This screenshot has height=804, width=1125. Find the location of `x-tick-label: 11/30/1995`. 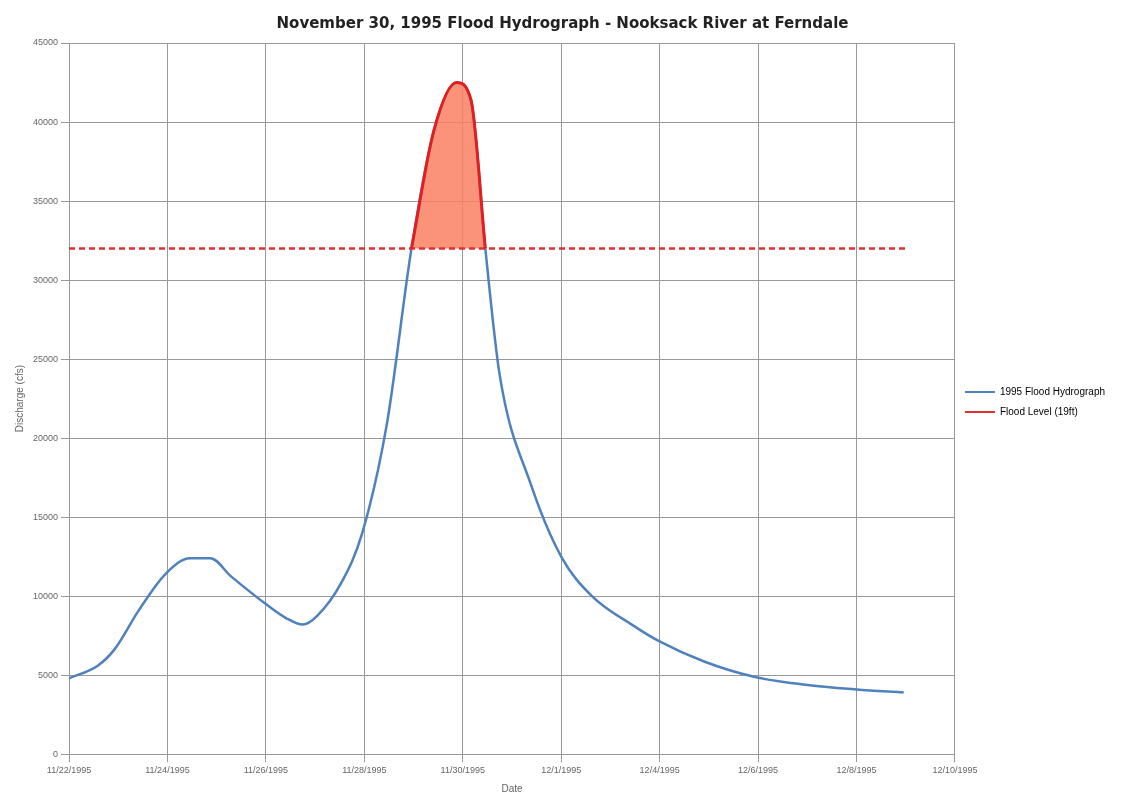

x-tick-label: 11/30/1995 is located at coordinates (462, 770).